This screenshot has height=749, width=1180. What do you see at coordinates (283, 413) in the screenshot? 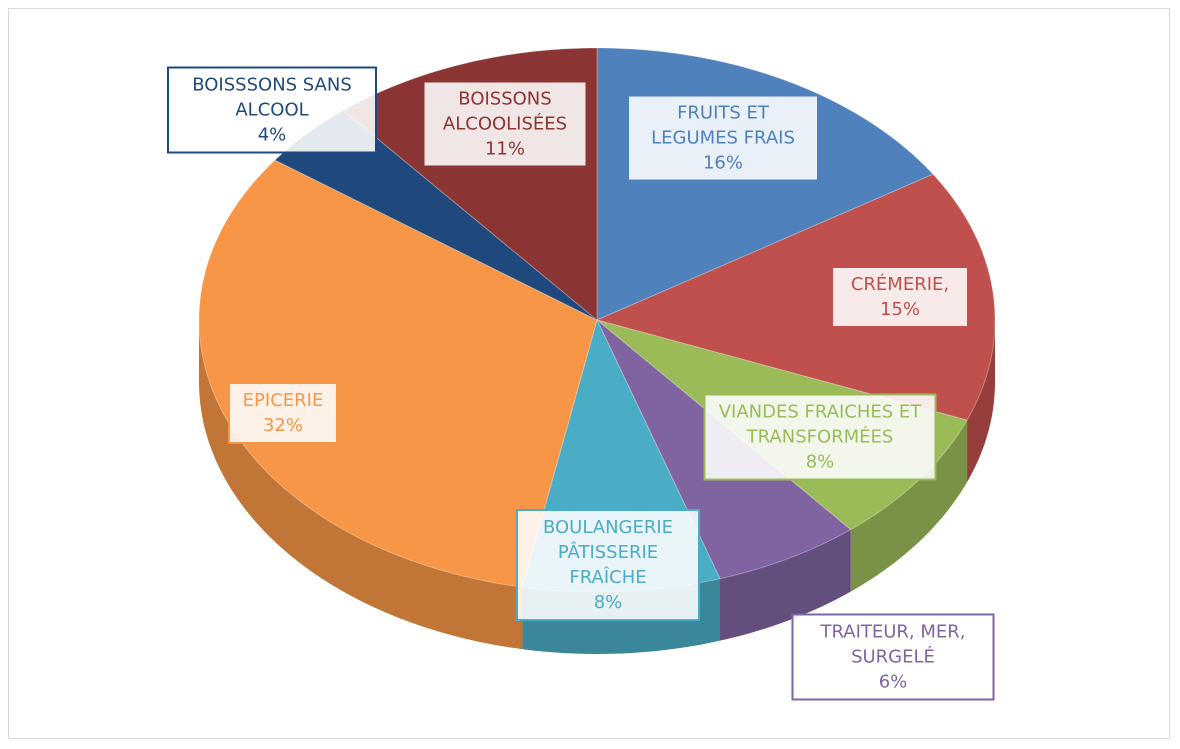
I see `data-label: EPICERIE 32%` at bounding box center [283, 413].